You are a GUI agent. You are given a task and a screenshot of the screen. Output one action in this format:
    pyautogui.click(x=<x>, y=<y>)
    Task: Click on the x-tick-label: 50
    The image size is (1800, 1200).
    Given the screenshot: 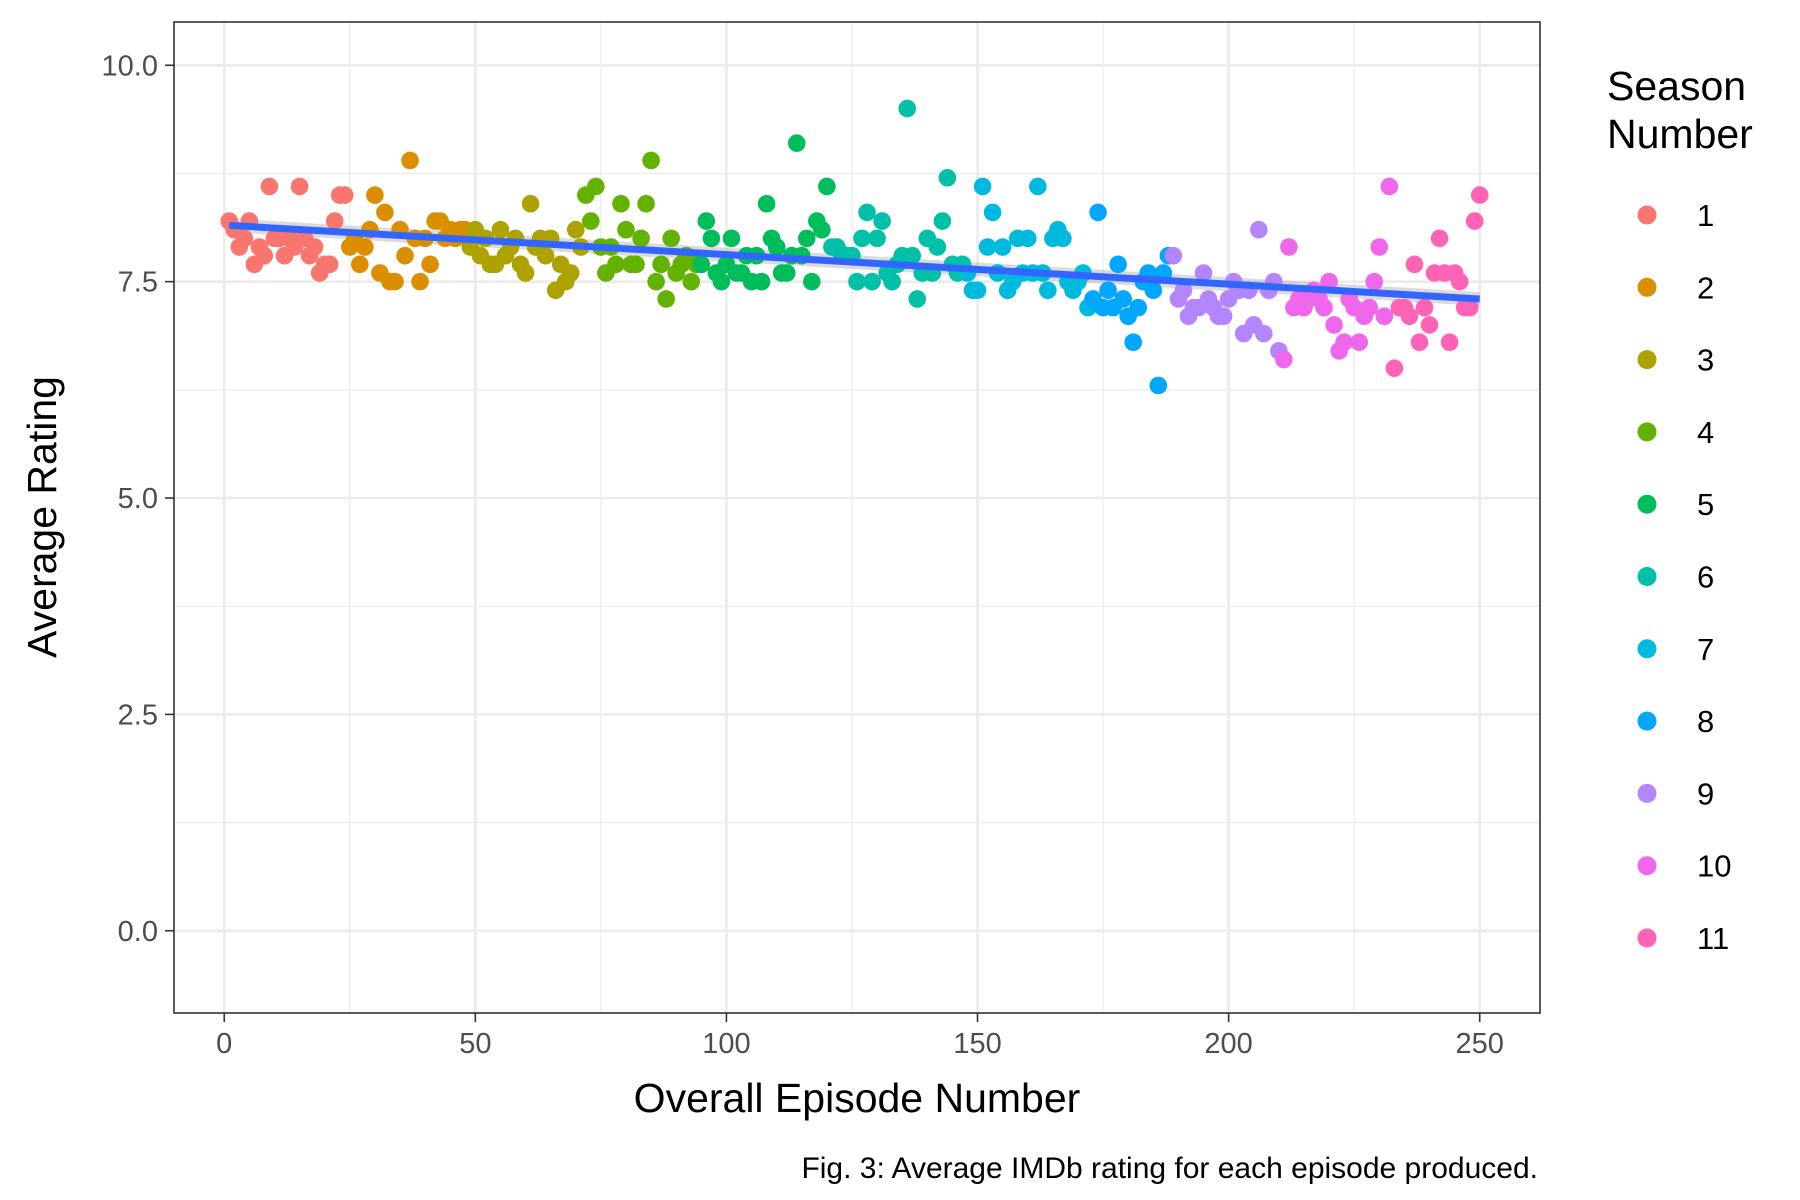 What is the action you would take?
    pyautogui.click(x=475, y=1044)
    